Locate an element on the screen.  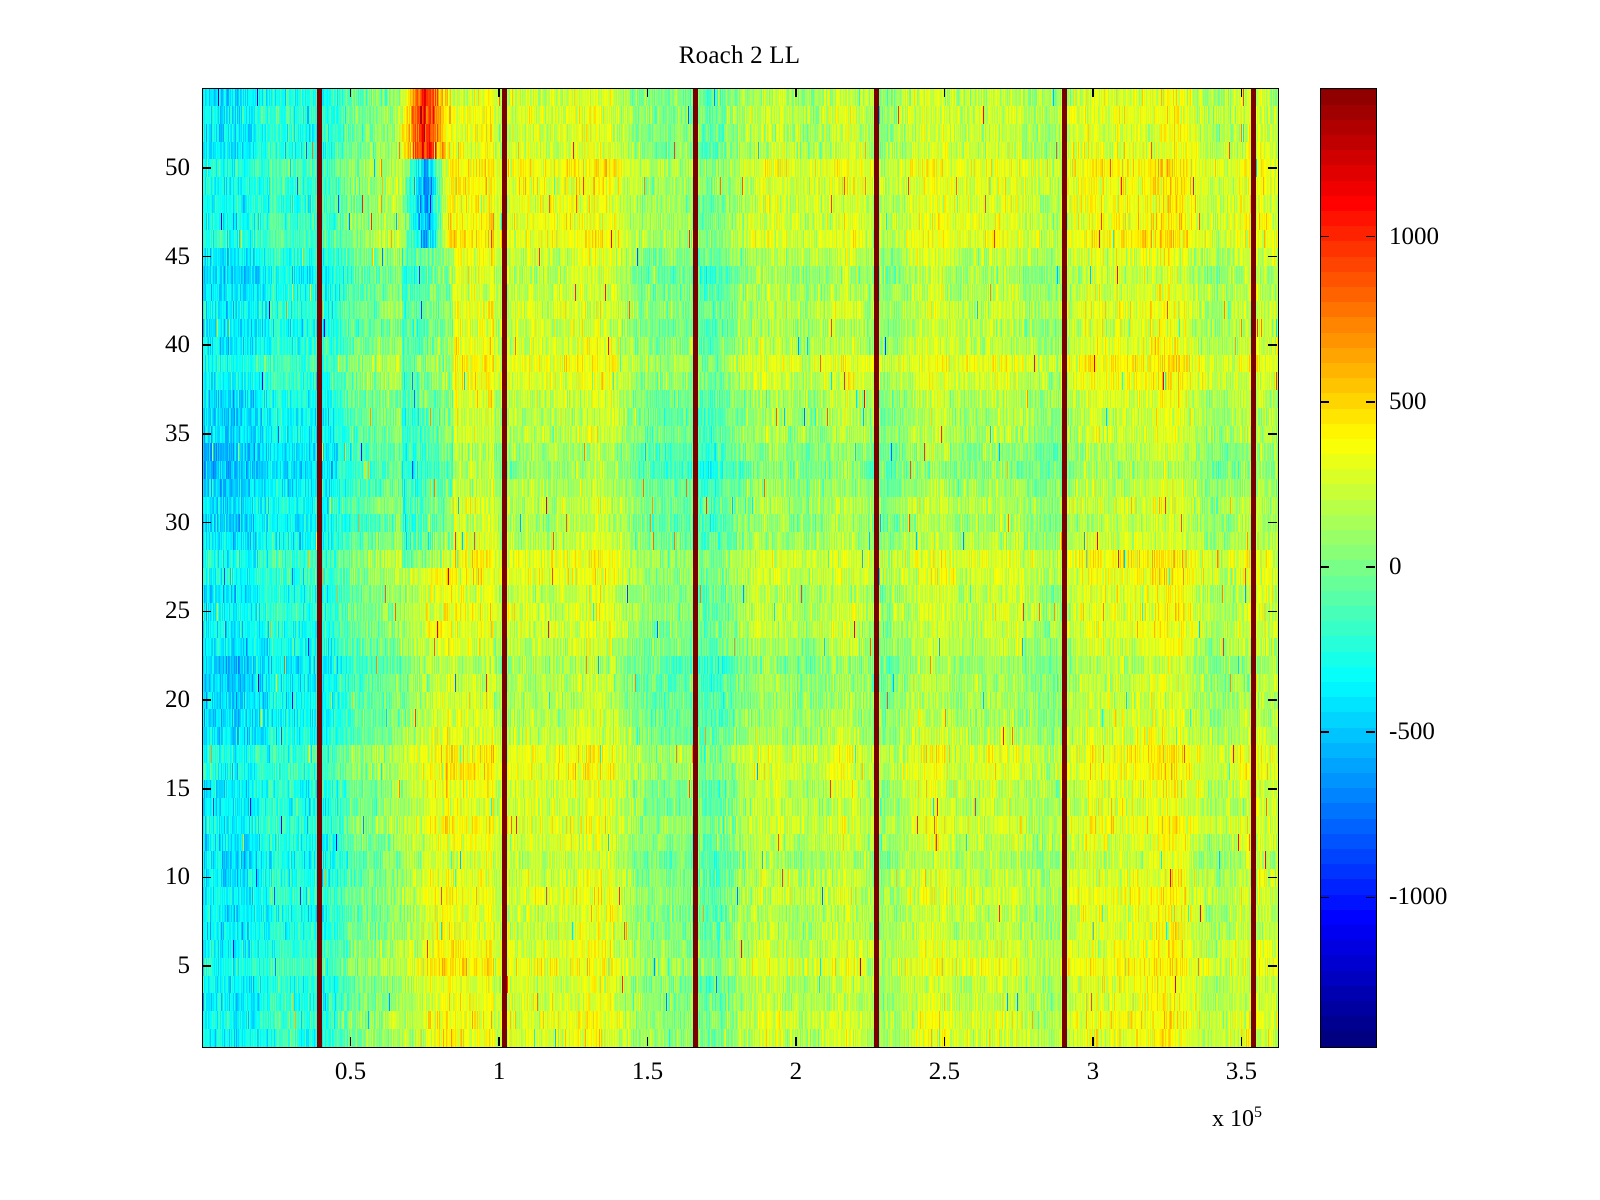
x-axis-multiplier-exponent: 5 is located at coordinates (1258, 1112).